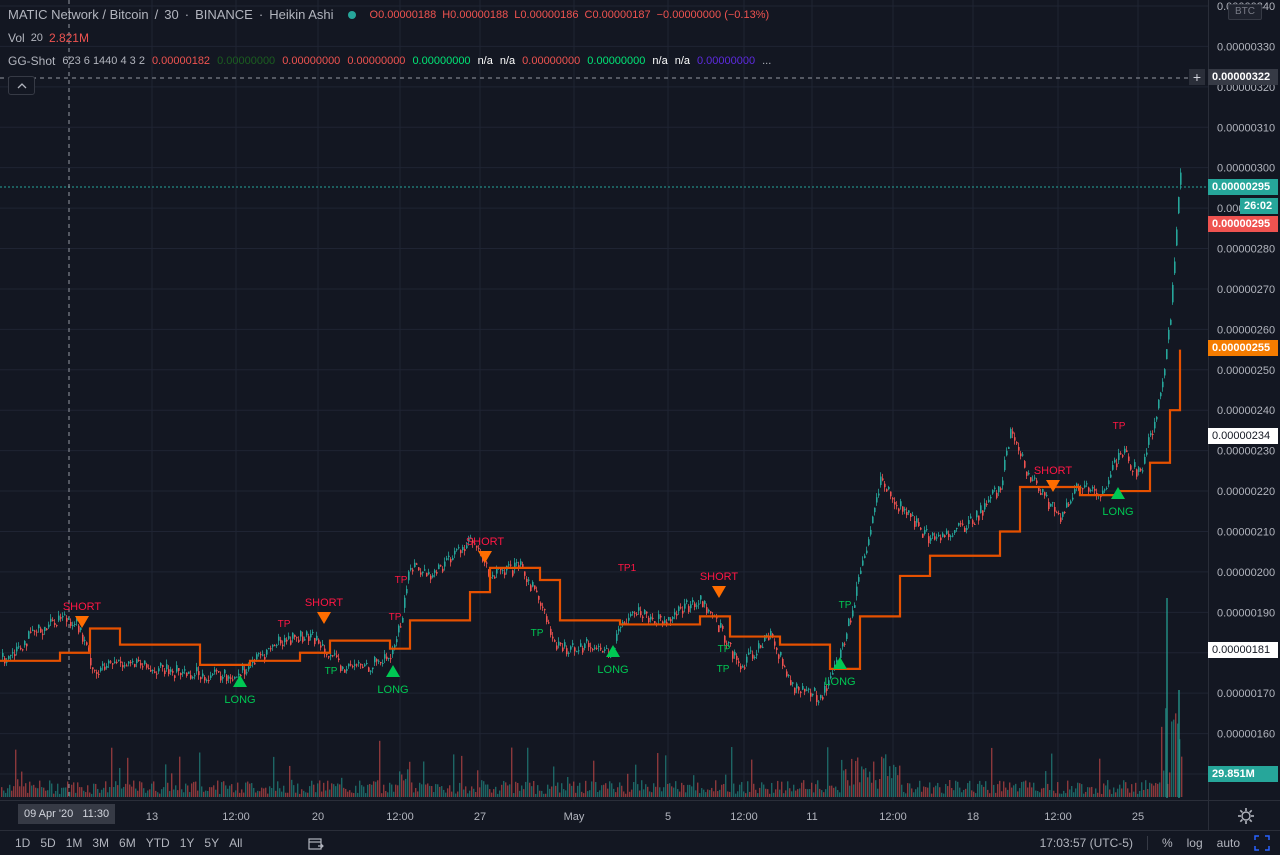 Image resolution: width=1280 pixels, height=855 pixels. What do you see at coordinates (839, 682) in the screenshot?
I see `long-signal-label: LONG` at bounding box center [839, 682].